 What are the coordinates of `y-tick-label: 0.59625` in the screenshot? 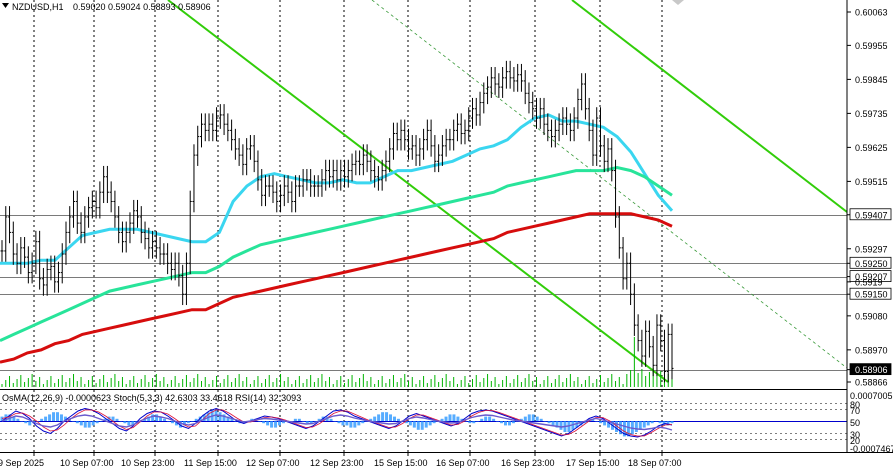 It's located at (871, 148).